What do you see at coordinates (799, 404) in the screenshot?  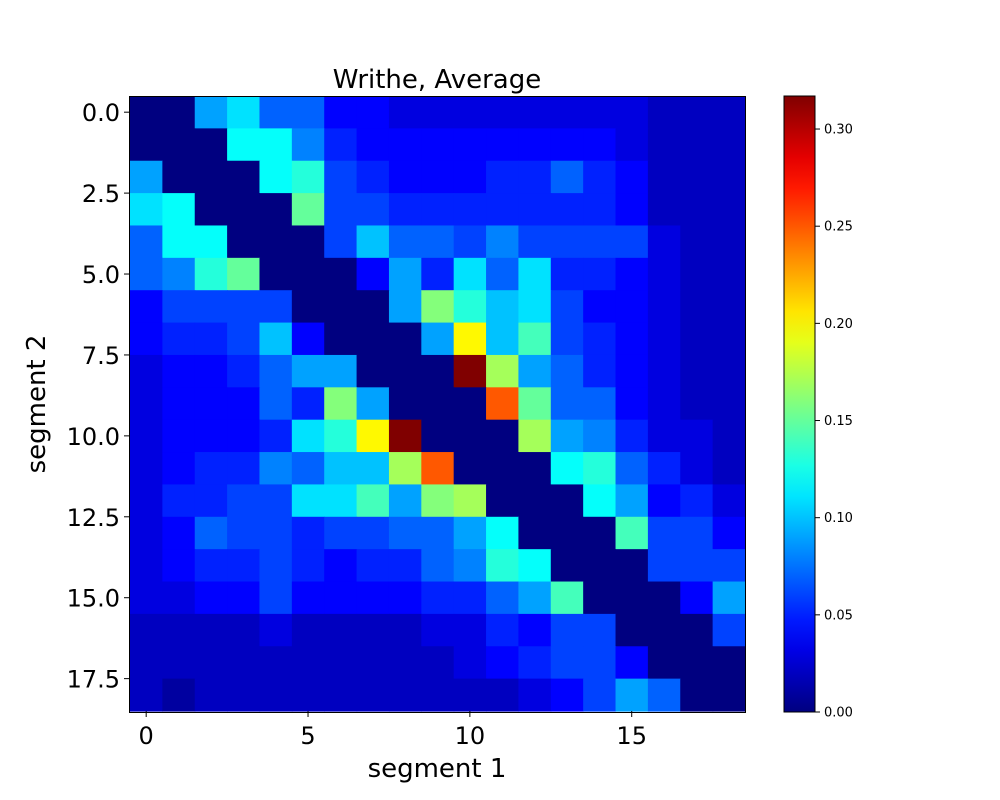 I see `colorbar` at bounding box center [799, 404].